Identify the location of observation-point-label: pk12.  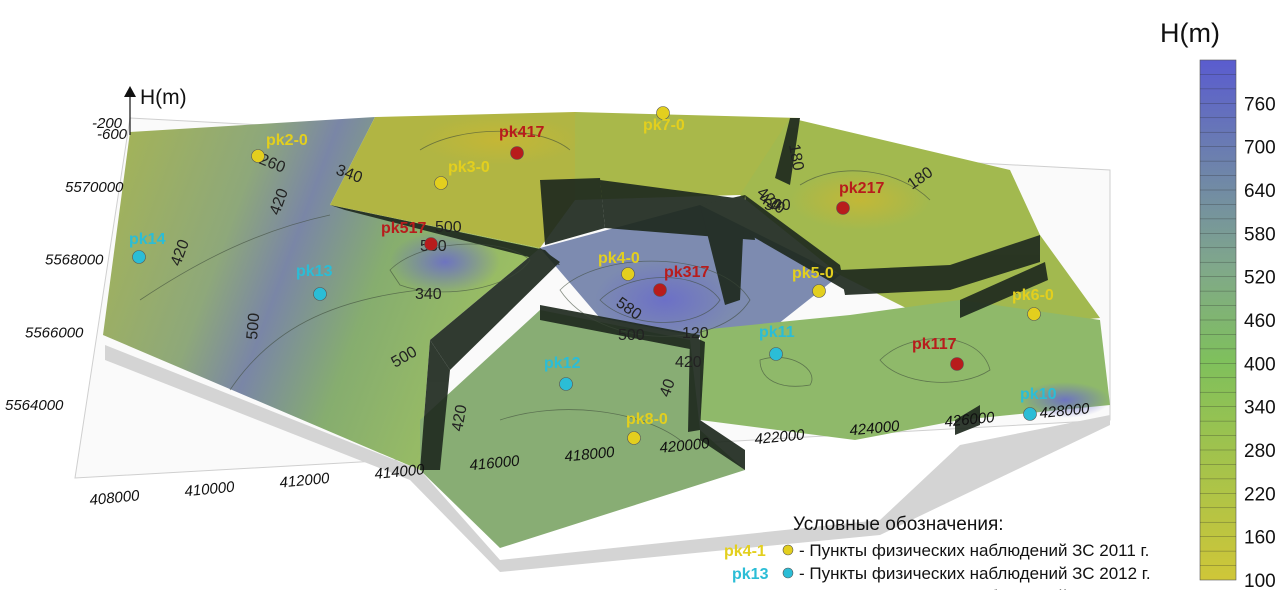
(562, 363).